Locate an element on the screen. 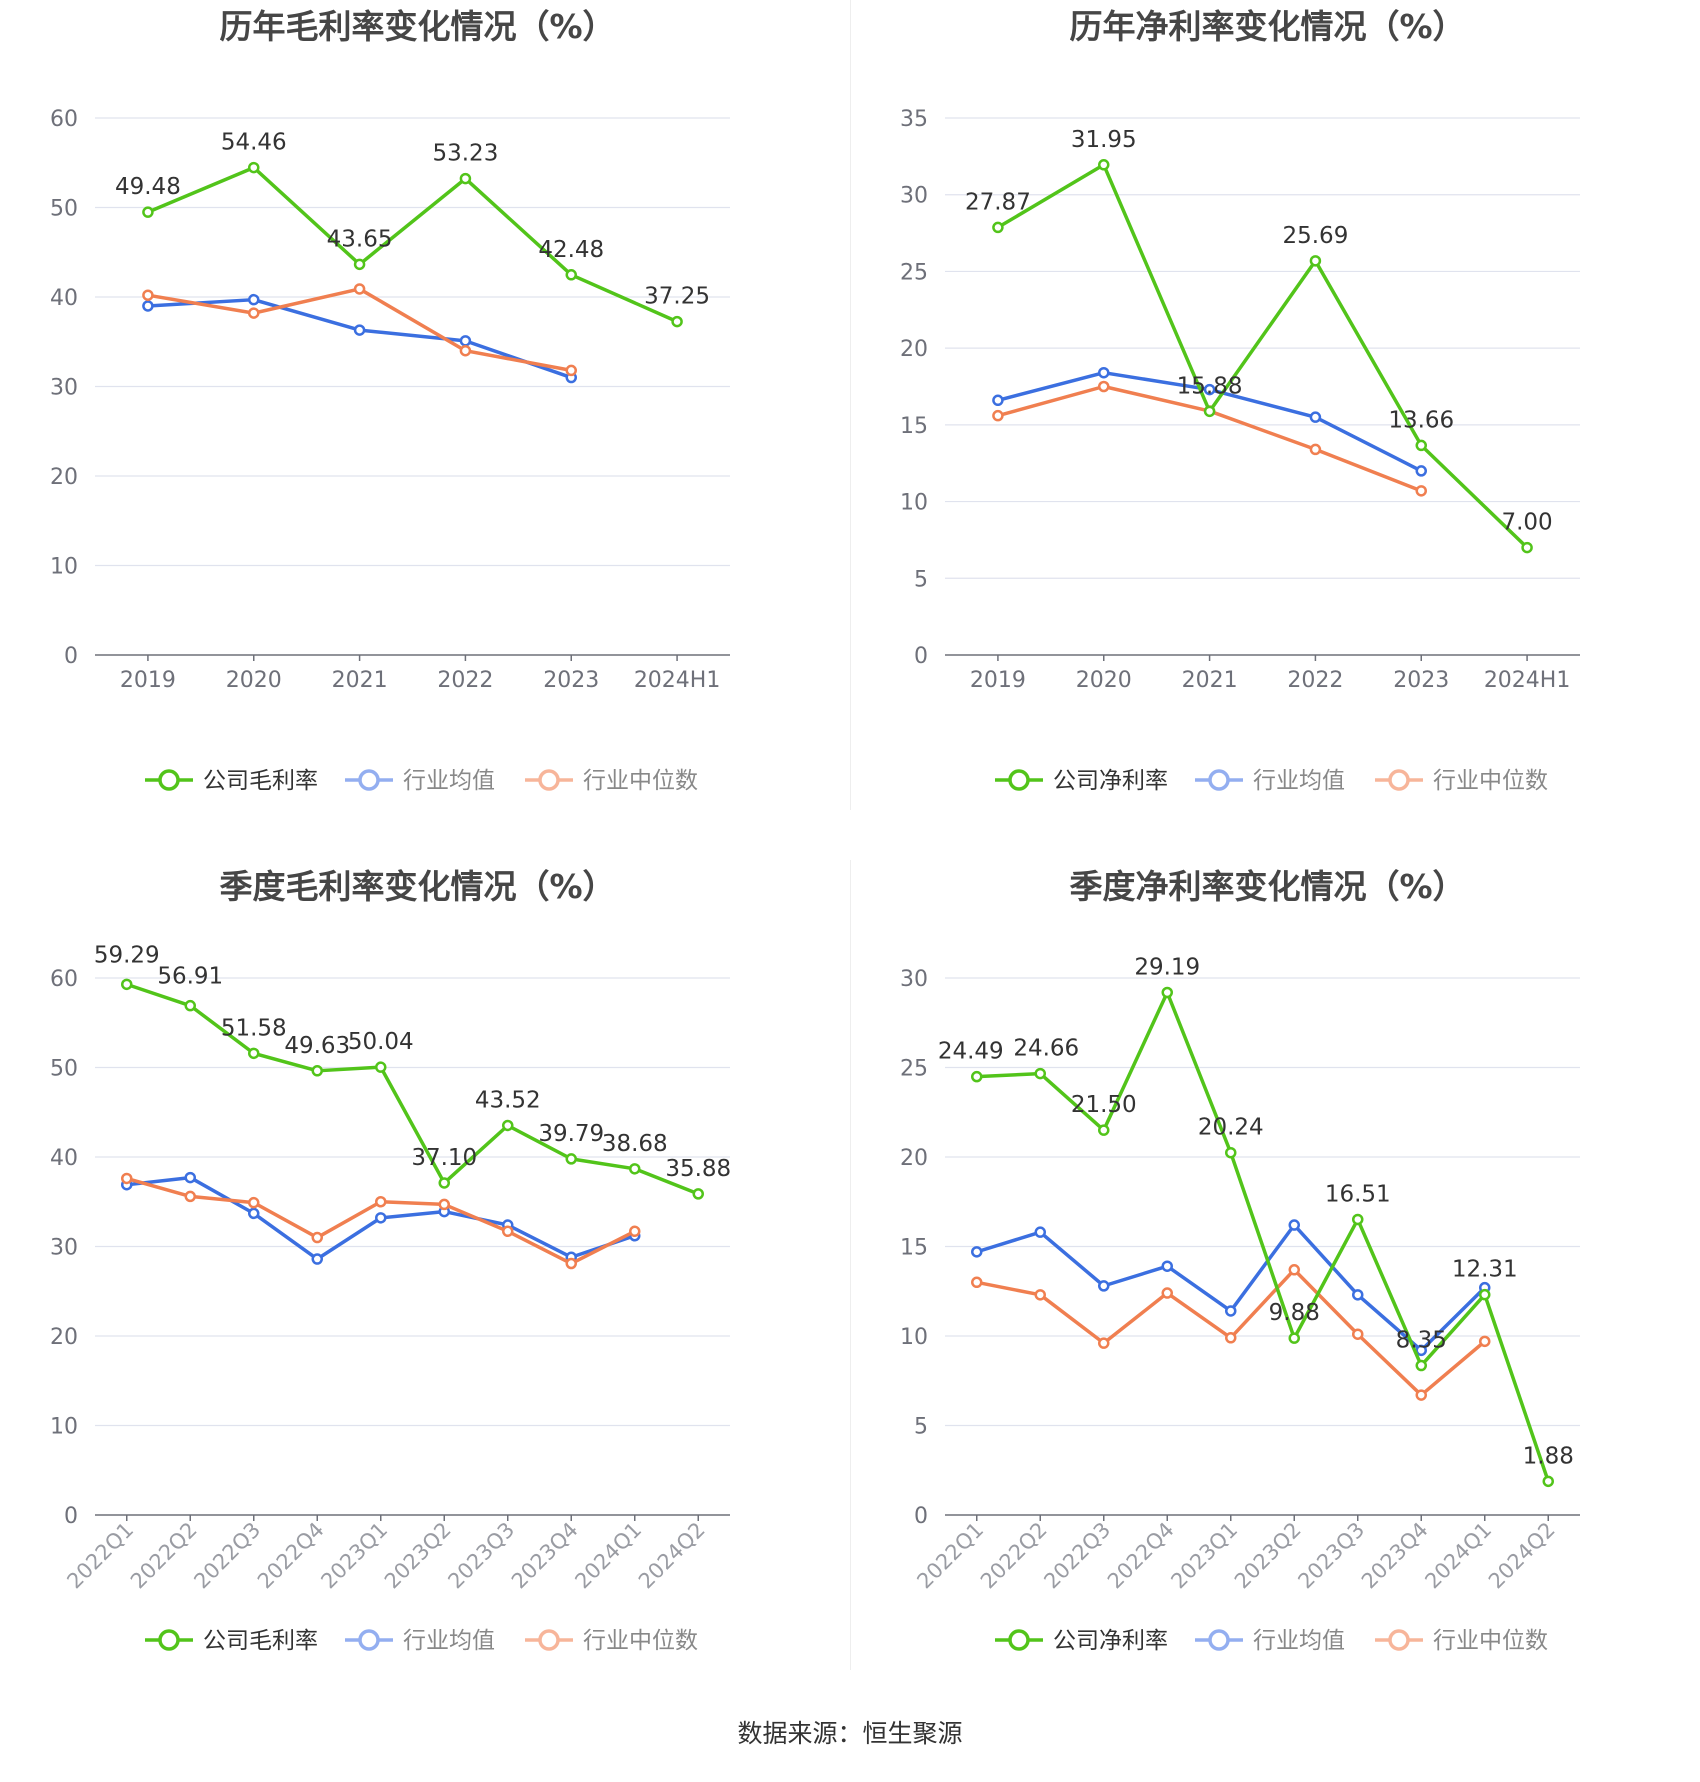 This screenshot has height=1782, width=1700. x-tick-label: 2023Q2 is located at coordinates (1268, 1556).